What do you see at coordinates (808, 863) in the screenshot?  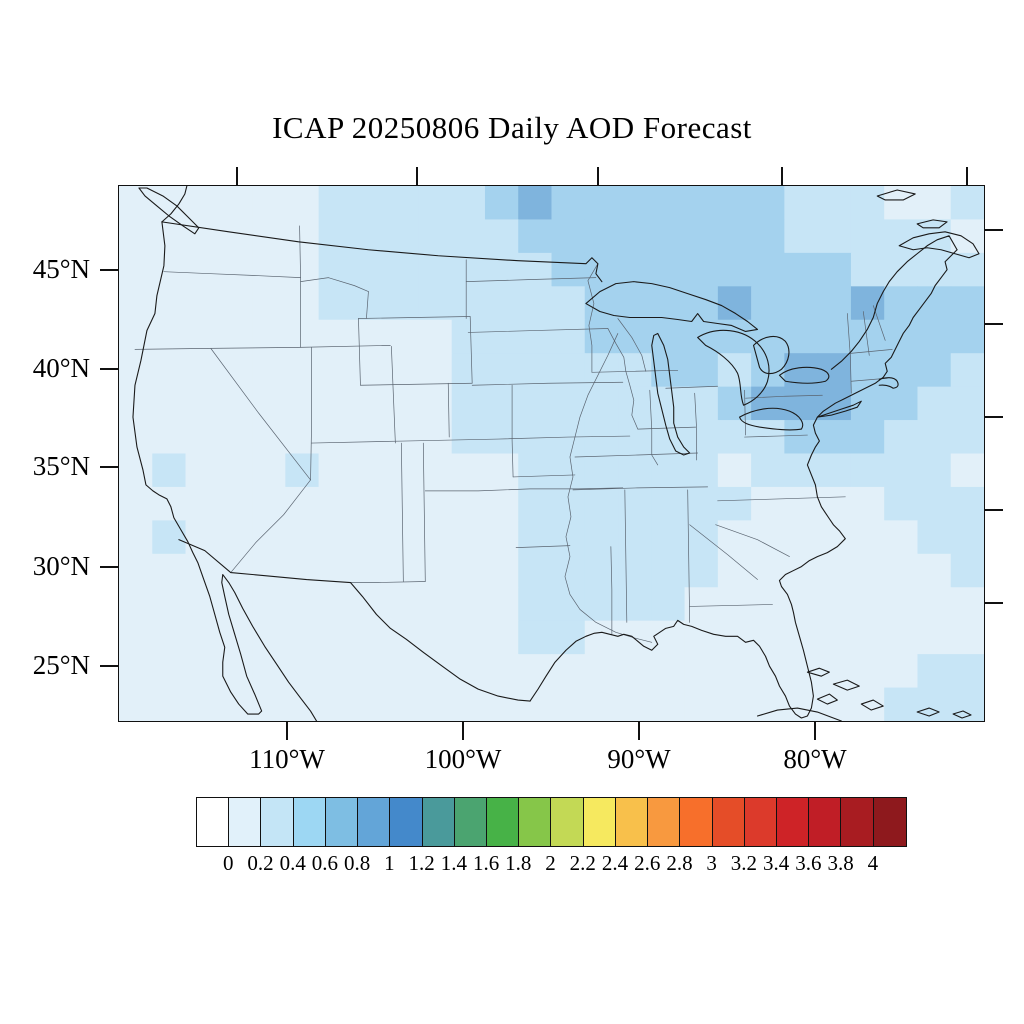 I see `colorbar-tick-label: 3.6` at bounding box center [808, 863].